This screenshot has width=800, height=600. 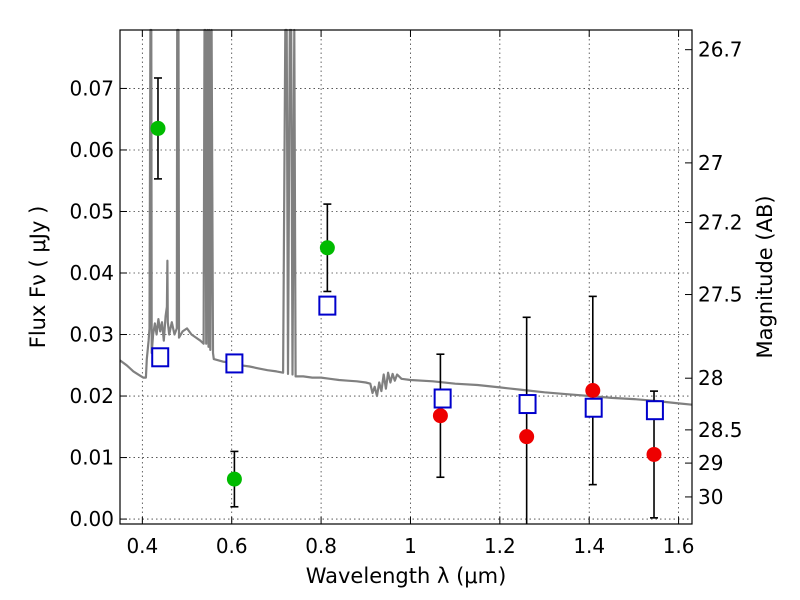 What do you see at coordinates (321, 546) in the screenshot?
I see `x-tick-label: 0.8` at bounding box center [321, 546].